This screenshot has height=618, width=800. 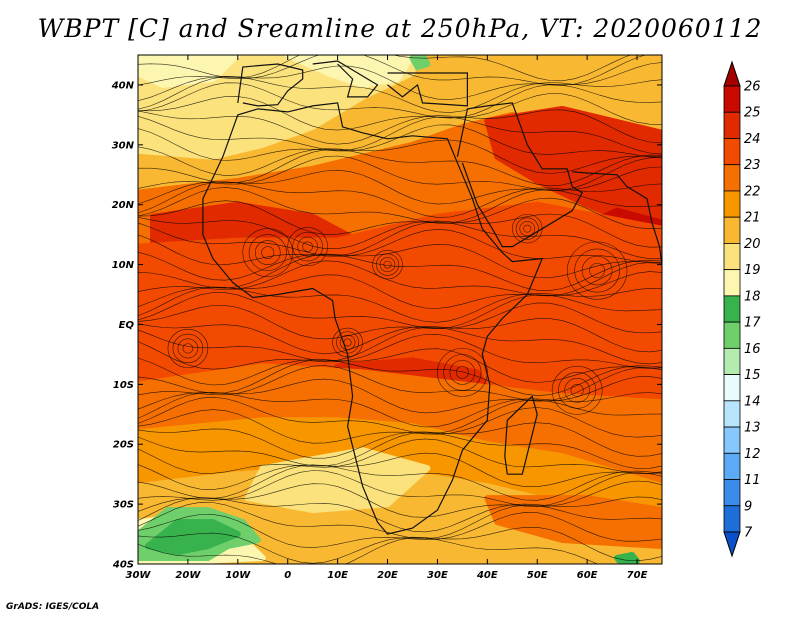 What do you see at coordinates (437, 575) in the screenshot?
I see `lon-tick-label: 30E` at bounding box center [437, 575].